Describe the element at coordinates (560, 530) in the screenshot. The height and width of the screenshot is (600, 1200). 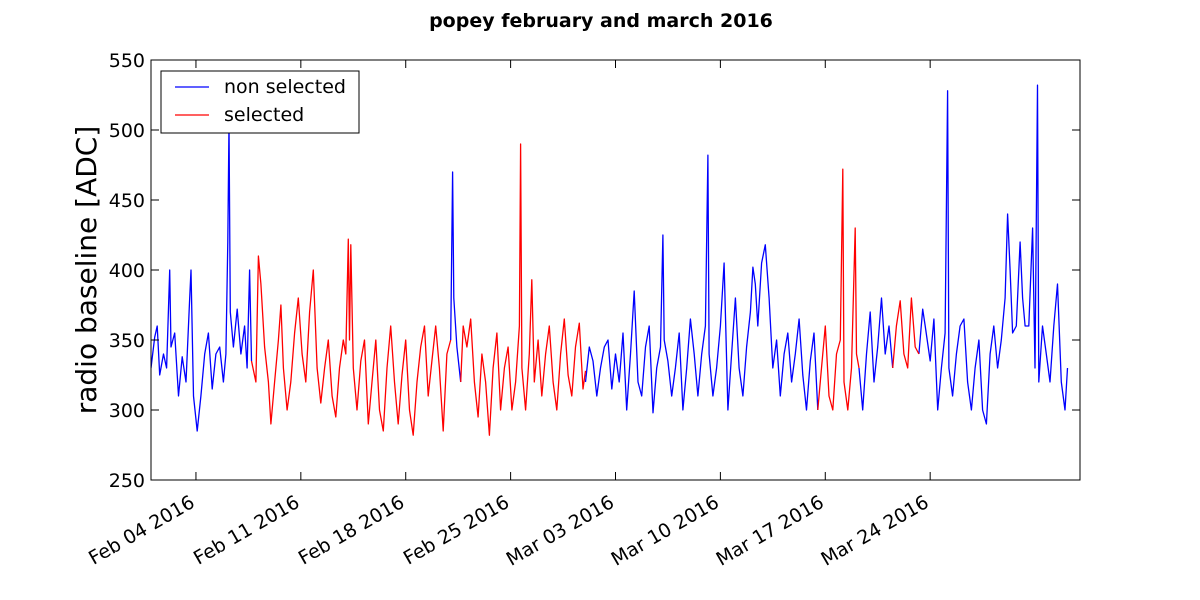
I see `x-tick-label: Mar 03 2016` at that location.